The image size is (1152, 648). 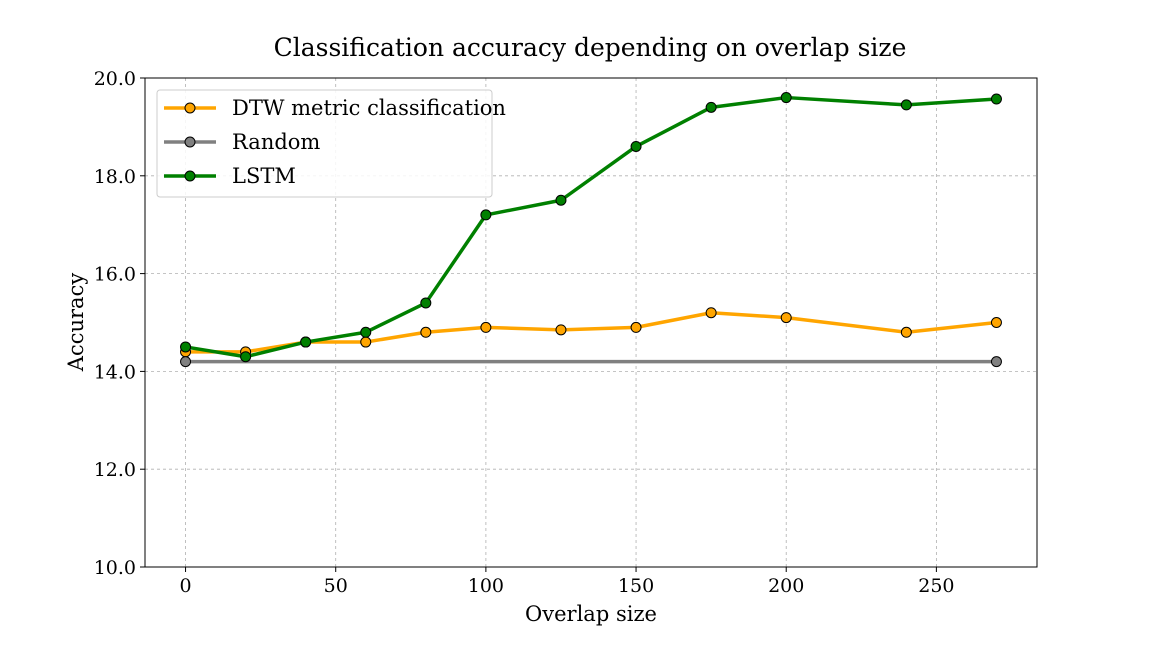 I want to click on legend-label: DTW metric classification, so click(x=369, y=108).